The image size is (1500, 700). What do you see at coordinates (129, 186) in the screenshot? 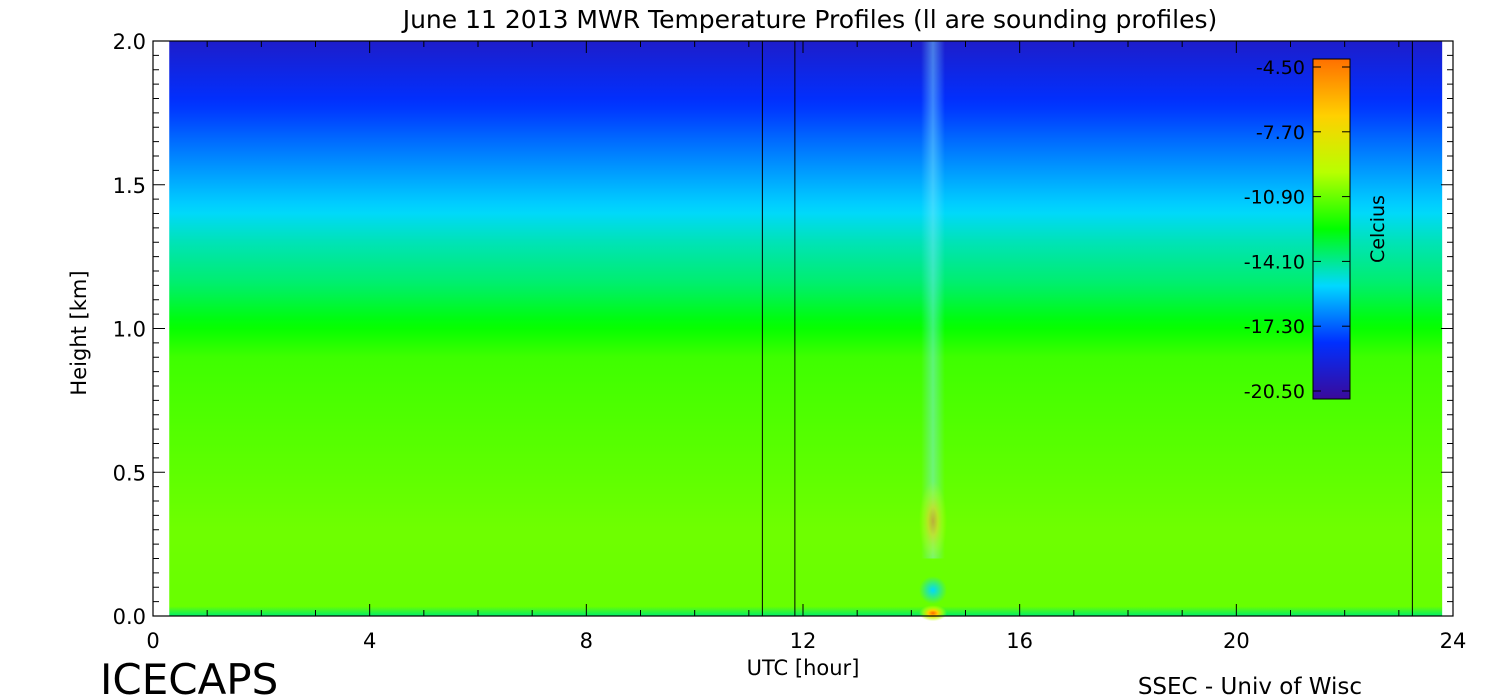
I see `y-tick-label: 1.5` at bounding box center [129, 186].